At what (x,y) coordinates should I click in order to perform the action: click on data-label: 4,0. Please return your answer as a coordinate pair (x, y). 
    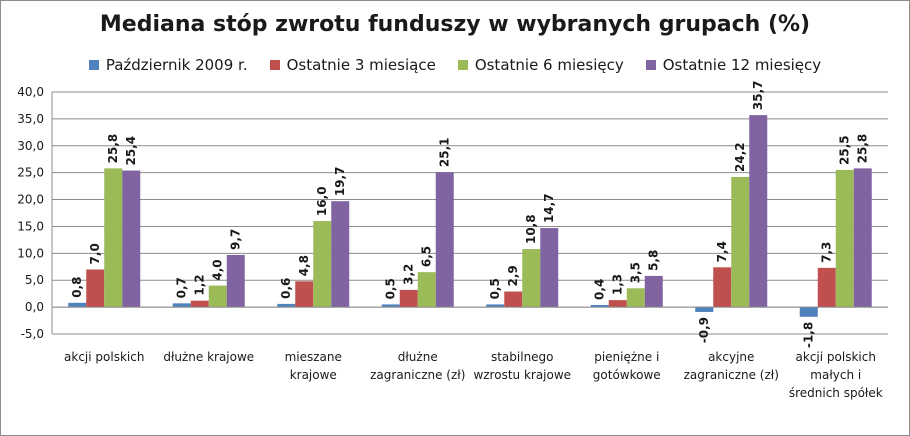
    Looking at the image, I should click on (218, 269).